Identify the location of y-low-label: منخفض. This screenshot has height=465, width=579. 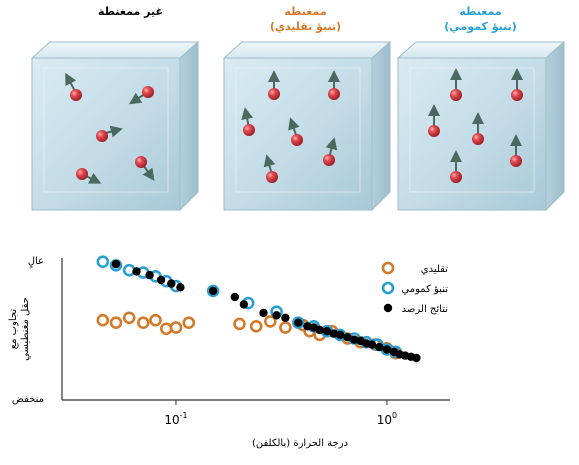
(28, 399).